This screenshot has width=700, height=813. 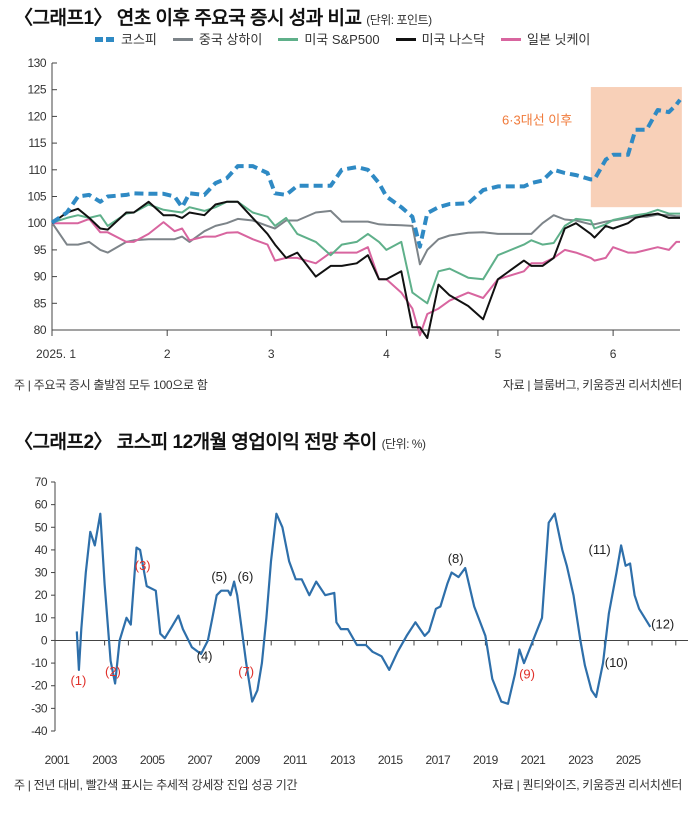 I want to click on legend-item-nasdaq: 미국 나스닥, so click(x=440, y=39).